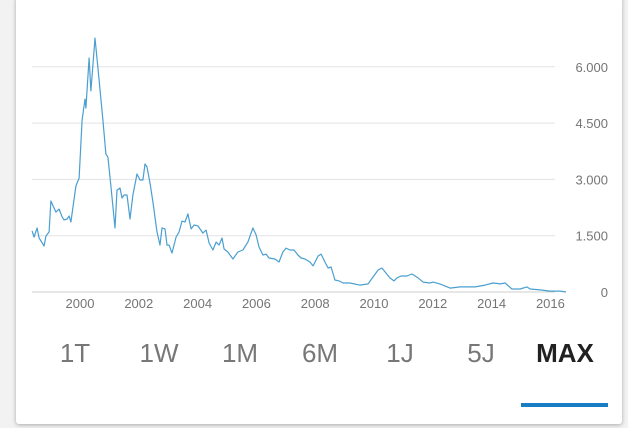 This screenshot has width=628, height=428. Describe the element at coordinates (320, 353) in the screenshot. I see `tab-6m: 6M` at that location.